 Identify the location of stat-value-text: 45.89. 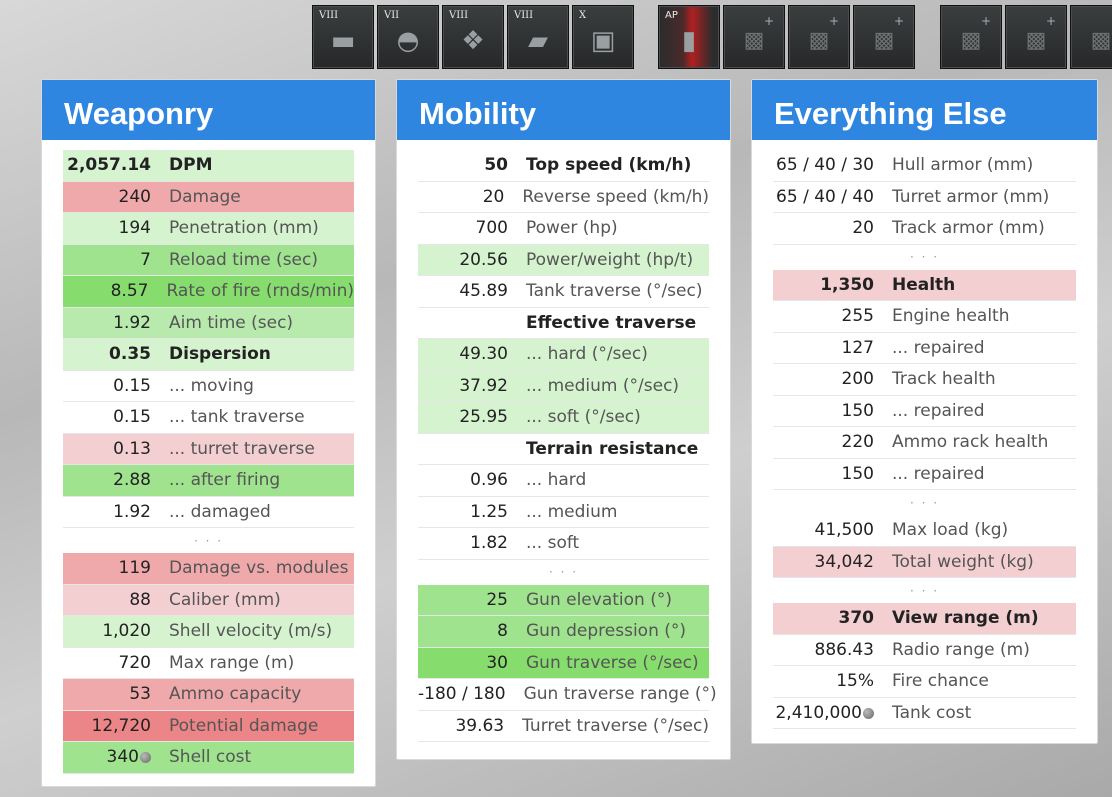
(483, 291).